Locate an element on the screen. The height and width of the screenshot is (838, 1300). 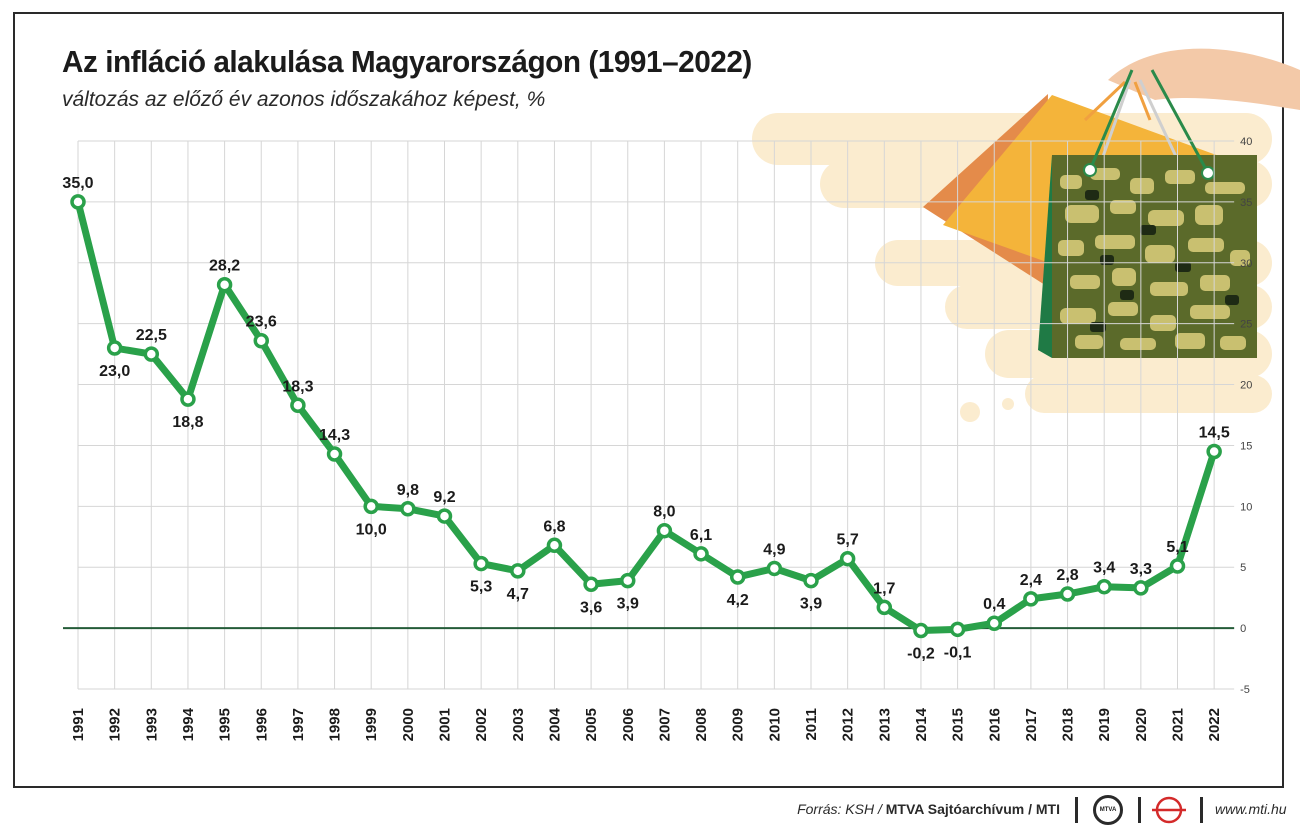
data-label: 22,5 is located at coordinates (151, 335).